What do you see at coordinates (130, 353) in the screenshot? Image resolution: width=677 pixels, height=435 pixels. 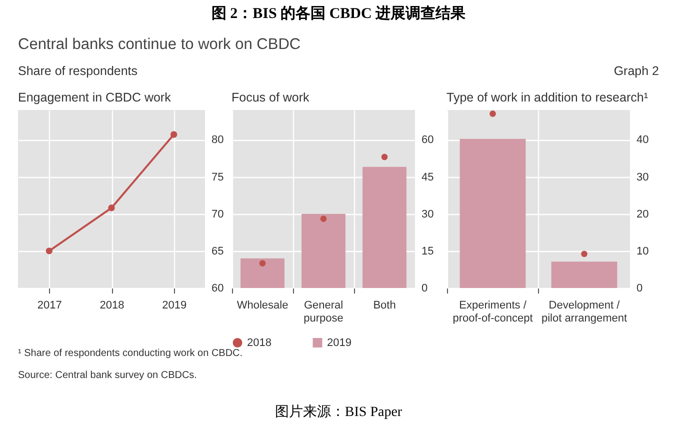 I see `text: ¹ Share of respondents conducting work on CBDC.` at bounding box center [130, 353].